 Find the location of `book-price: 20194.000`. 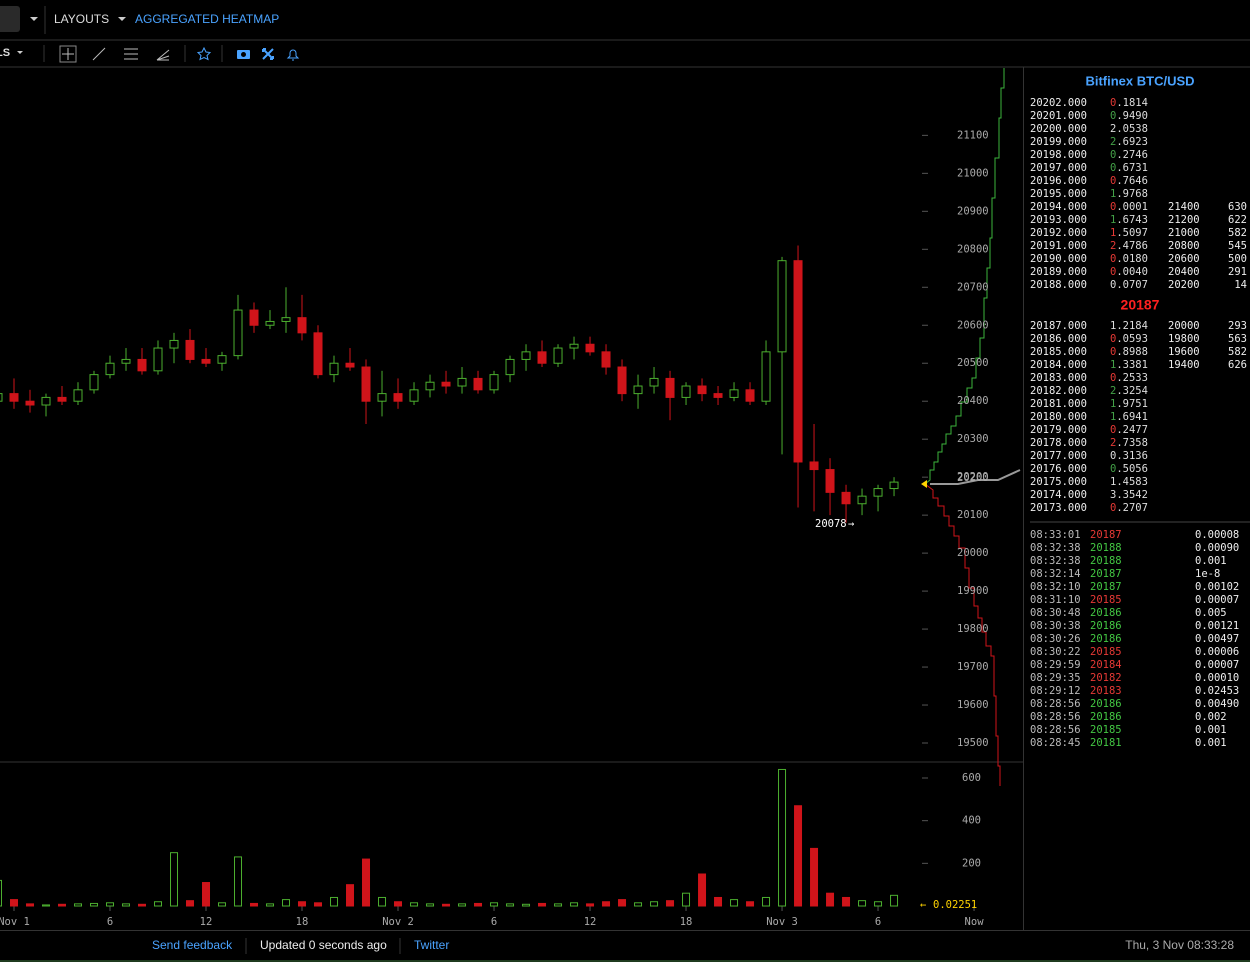

book-price: 20194.000 is located at coordinates (1058, 207).